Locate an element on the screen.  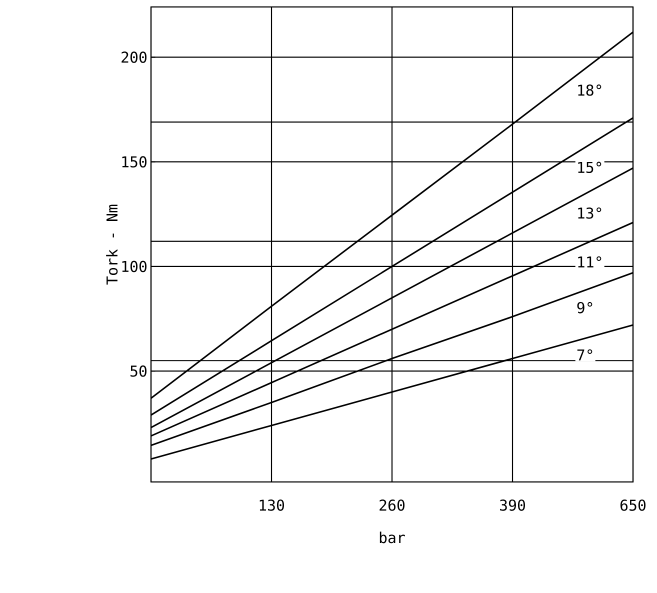
y-tick-label: 100 is located at coordinates (134, 266).